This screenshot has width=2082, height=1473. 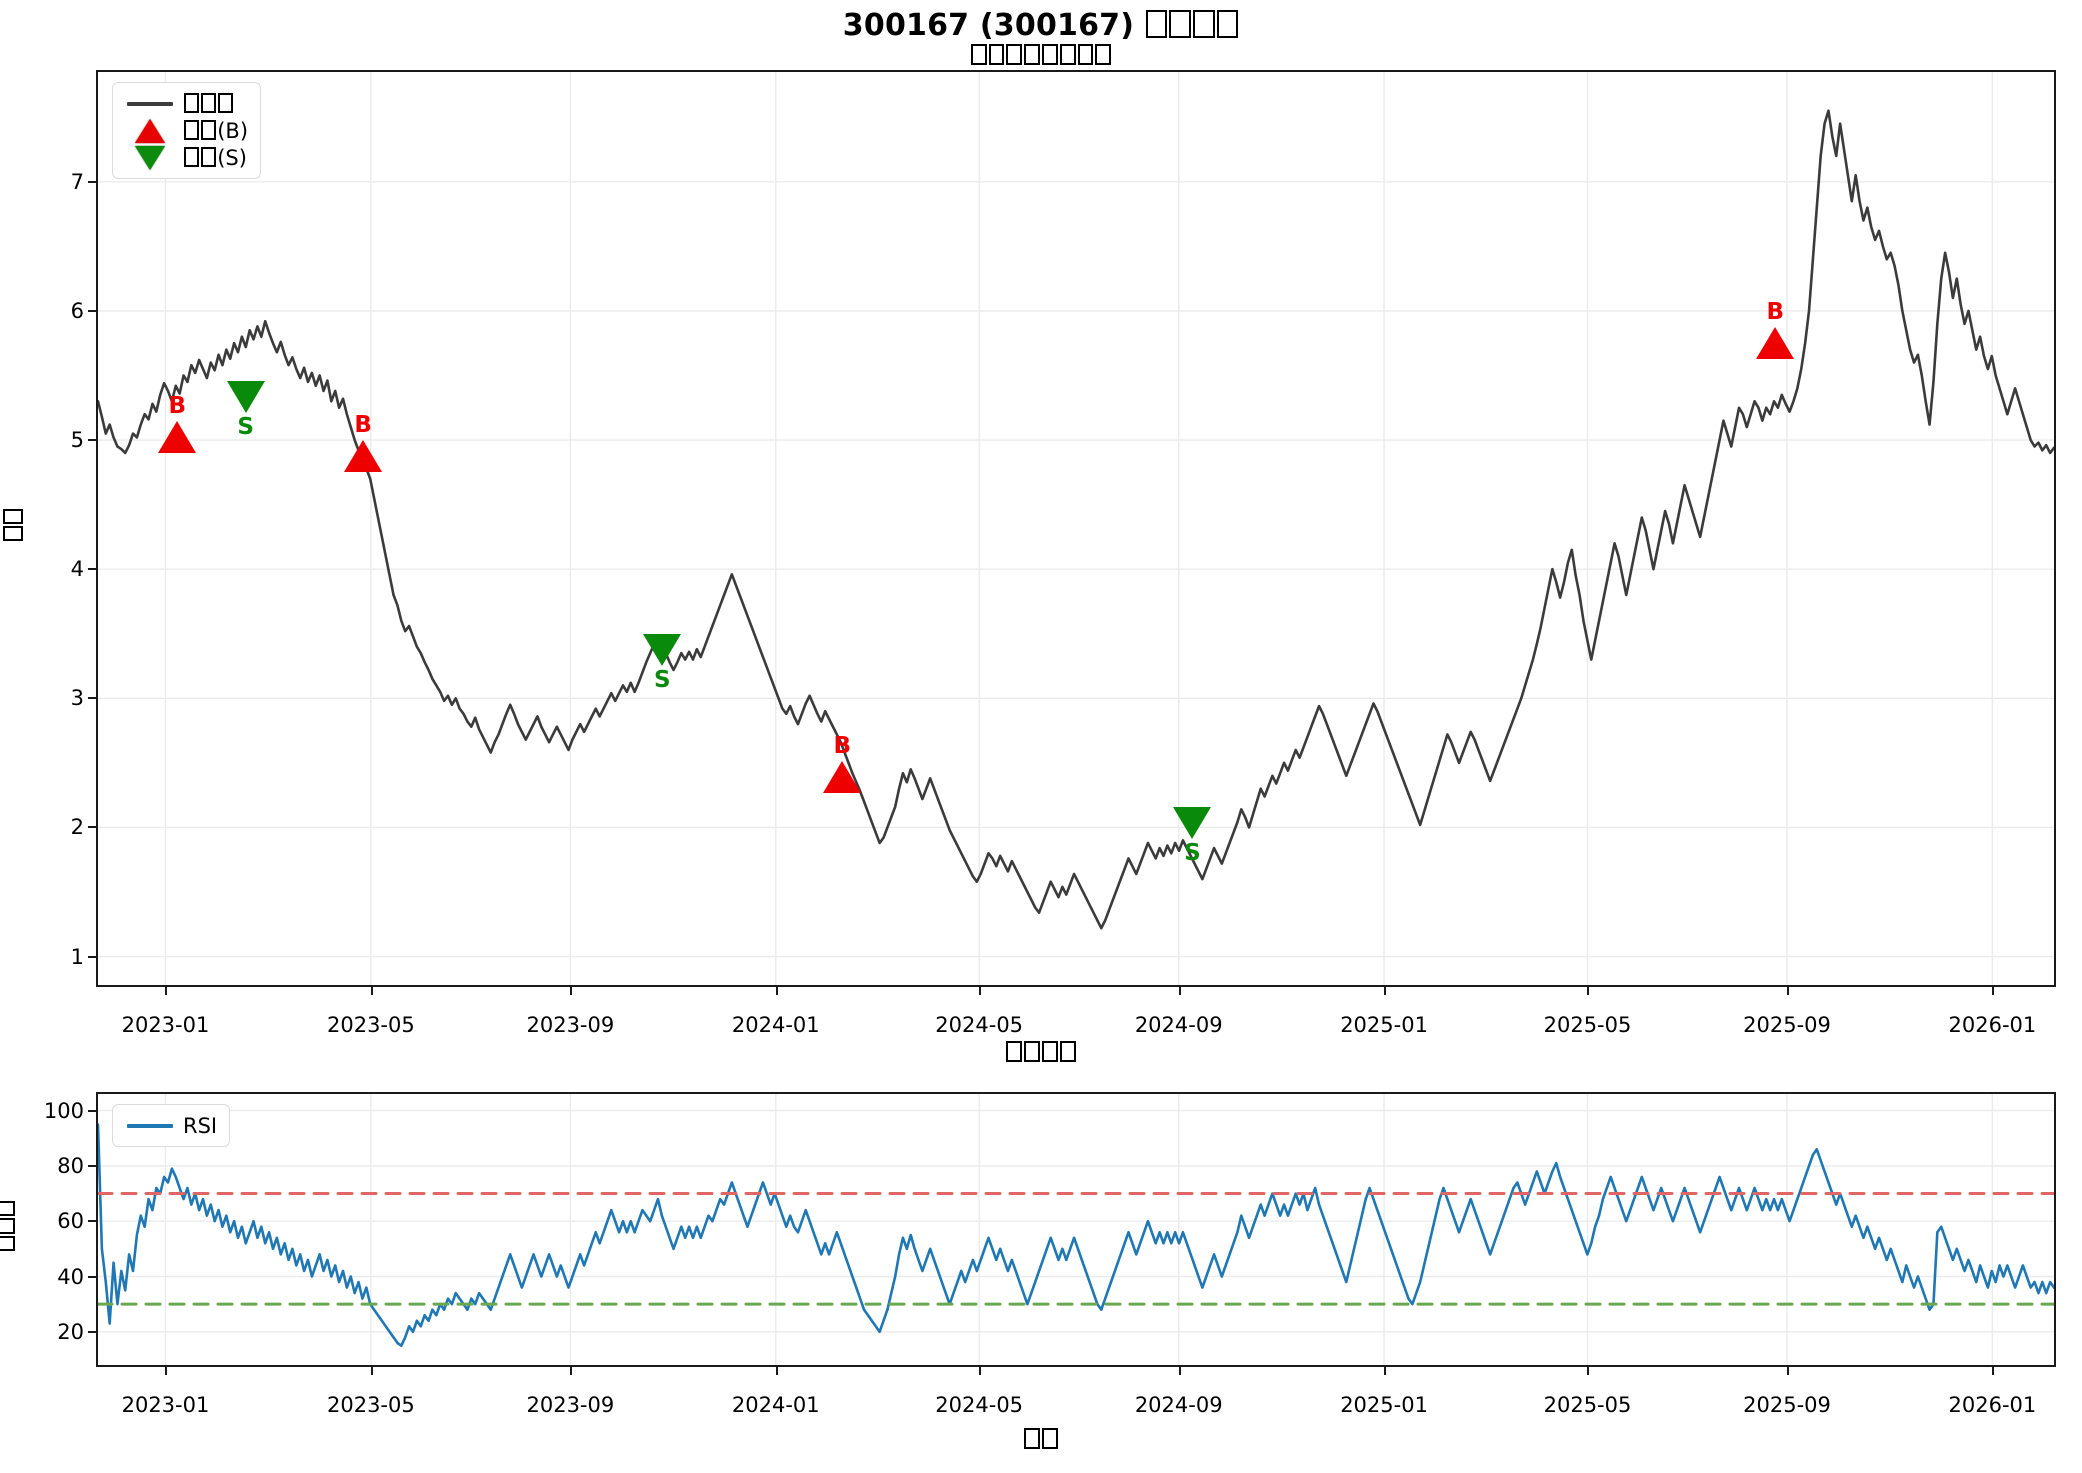 I want to click on rsi-y-tick: 20, so click(x=70, y=1331).